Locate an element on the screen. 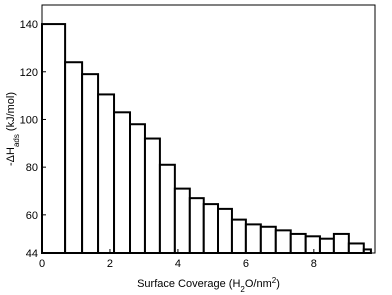 This screenshot has width=392, height=295. y-label-text: -ΔH is located at coordinates (11, 156).